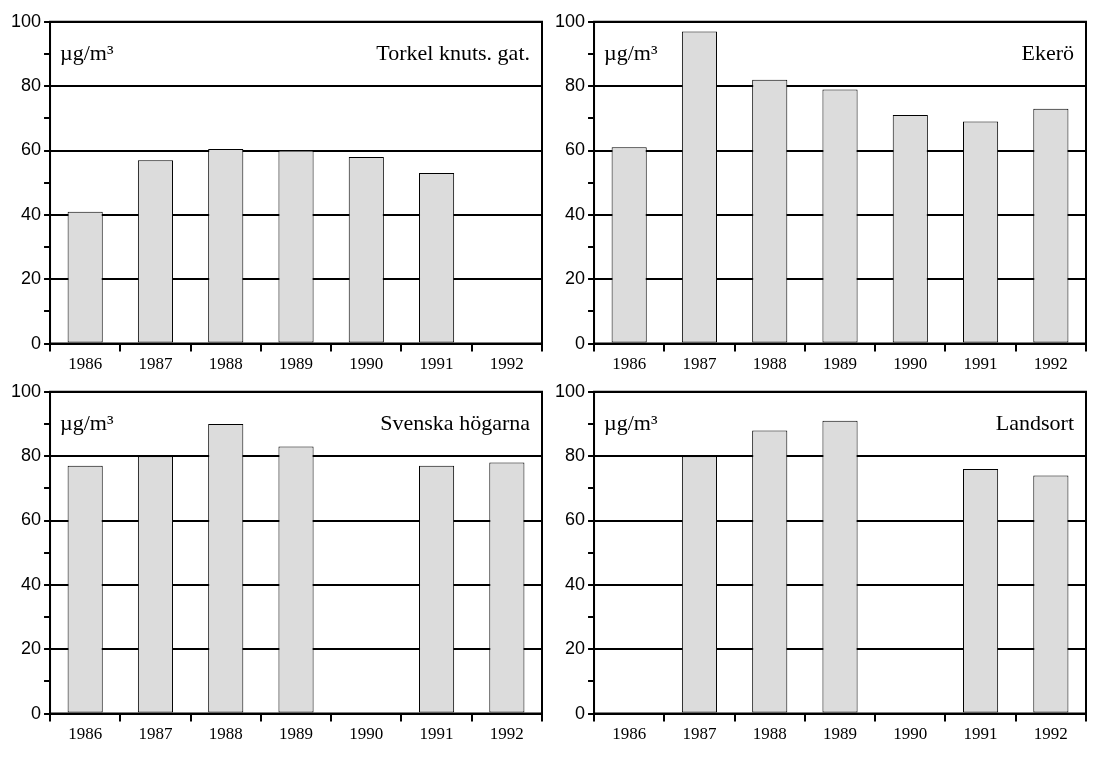 The height and width of the screenshot is (759, 1100). Describe the element at coordinates (453, 52) in the screenshot. I see `text: Torkel knuts. gat.` at that location.